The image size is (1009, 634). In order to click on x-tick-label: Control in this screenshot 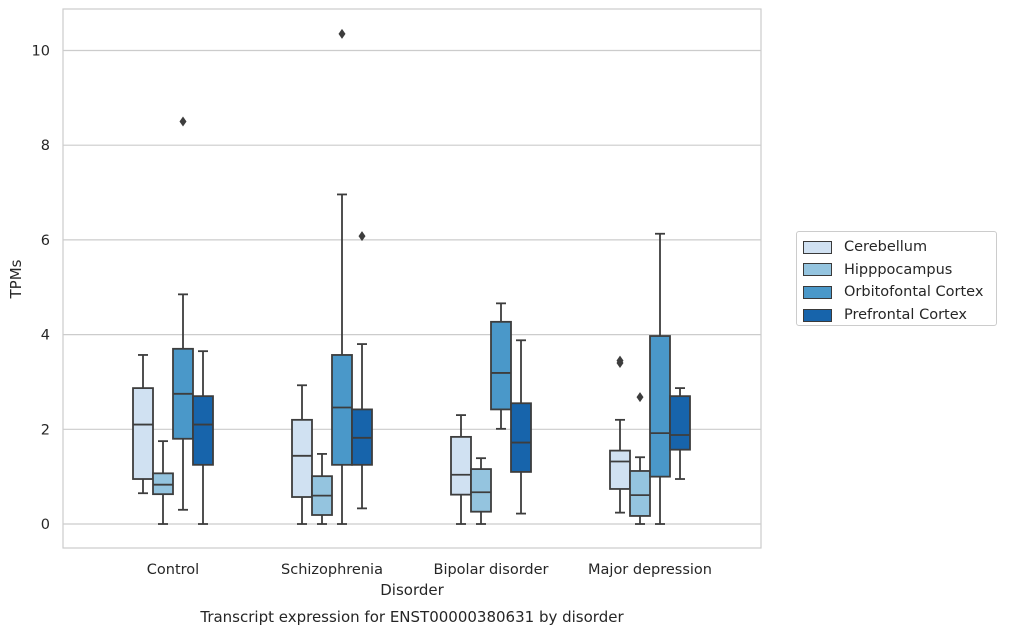, I will do `click(173, 570)`.